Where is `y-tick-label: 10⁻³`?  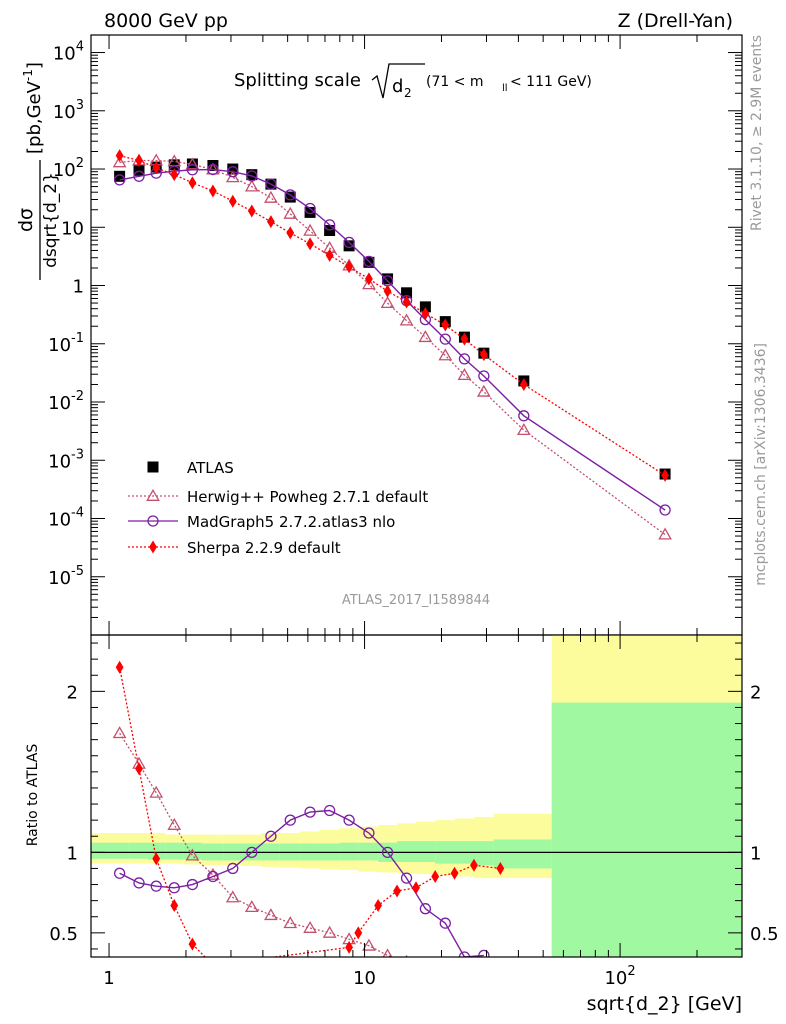 y-tick-label: 10⁻³ is located at coordinates (66, 459).